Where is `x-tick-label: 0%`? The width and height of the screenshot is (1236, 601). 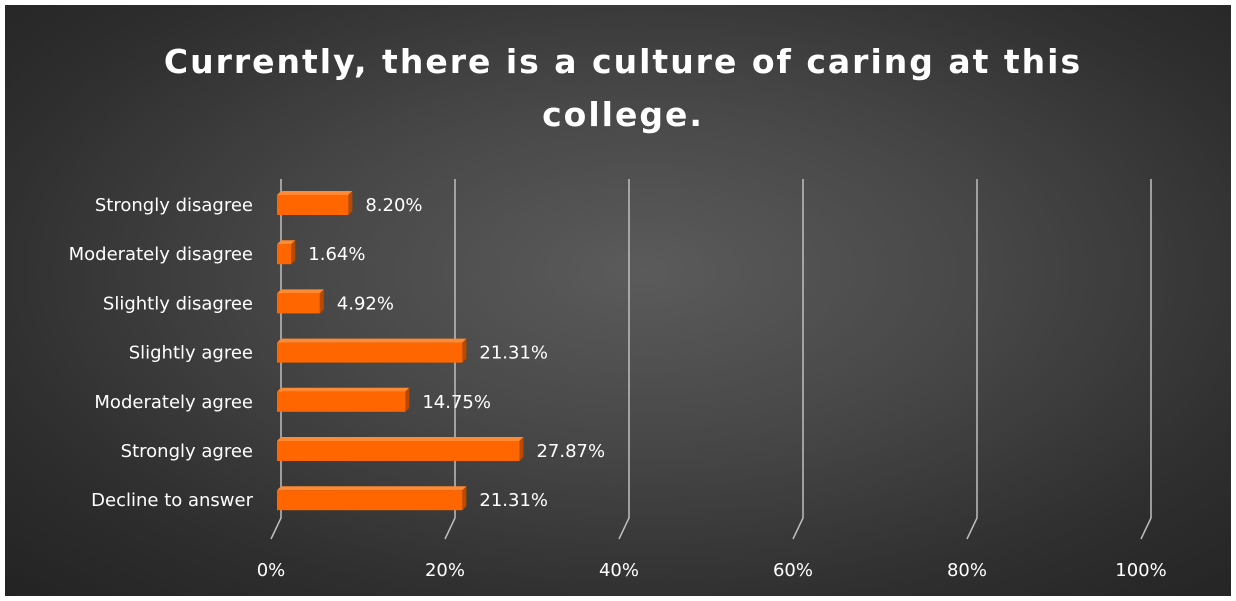 x-tick-label: 0% is located at coordinates (271, 570).